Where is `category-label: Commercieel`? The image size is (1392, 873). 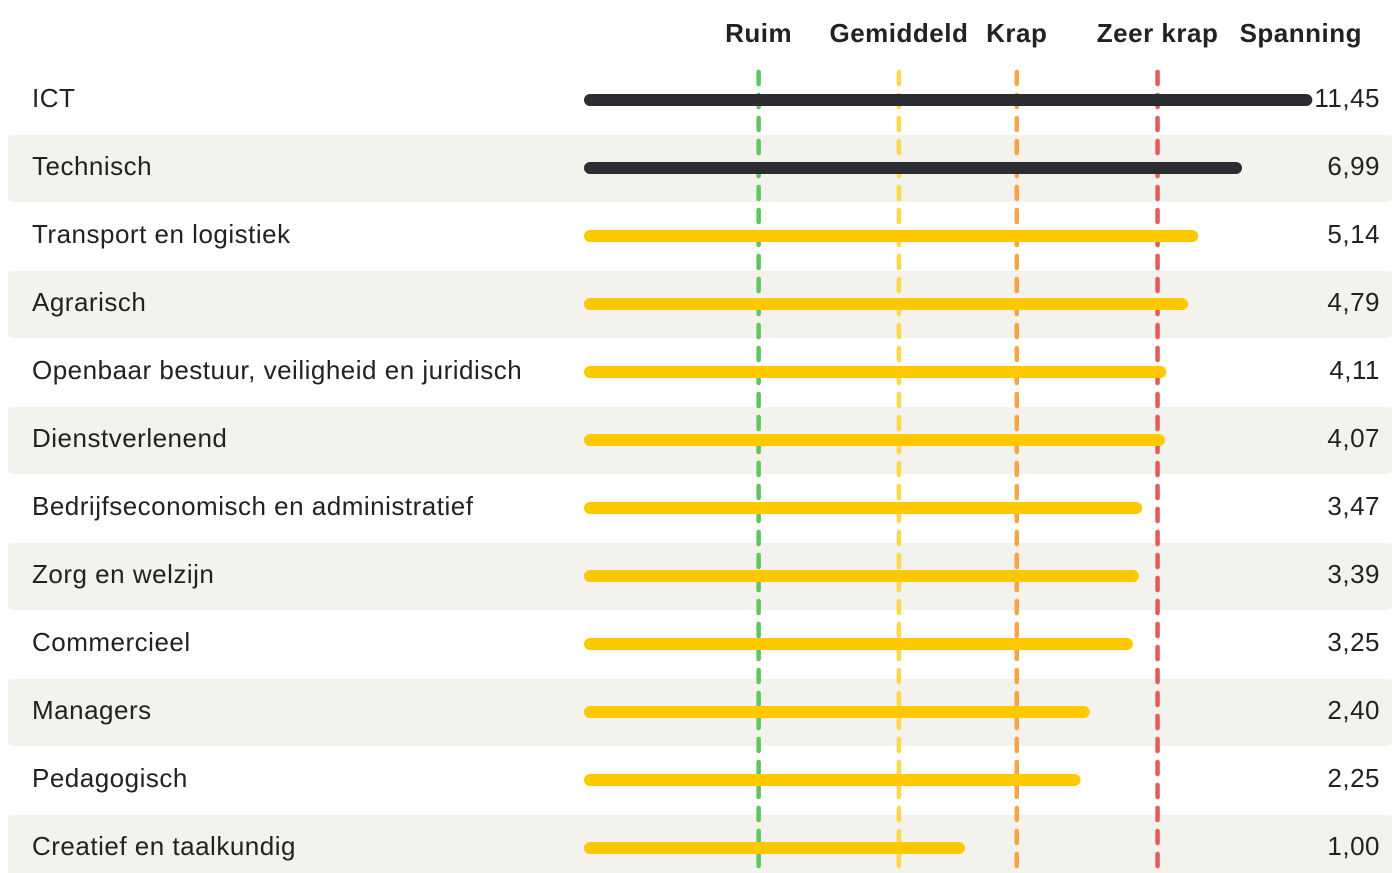 category-label: Commercieel is located at coordinates (111, 642).